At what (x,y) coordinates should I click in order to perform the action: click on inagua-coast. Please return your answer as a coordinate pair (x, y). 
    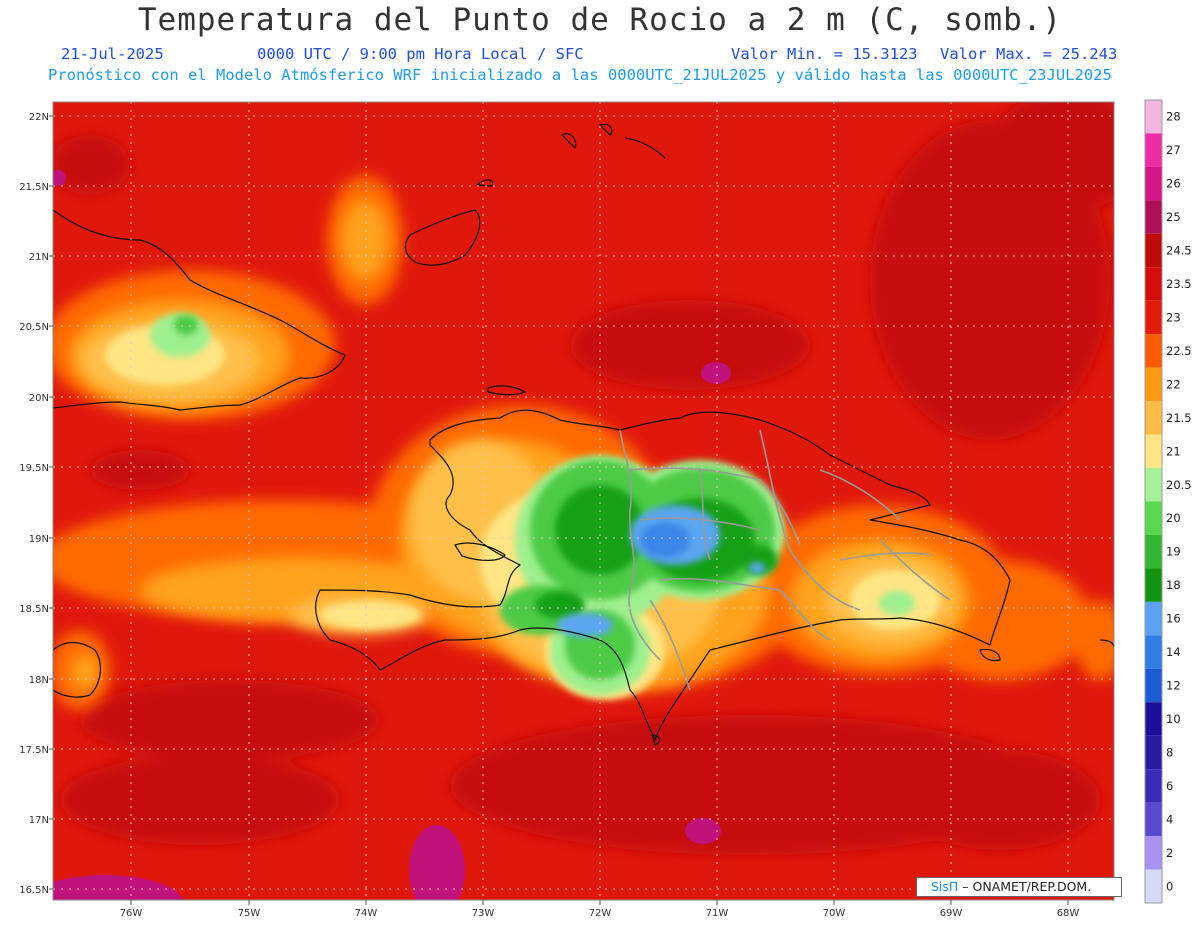
    Looking at the image, I should click on (442, 237).